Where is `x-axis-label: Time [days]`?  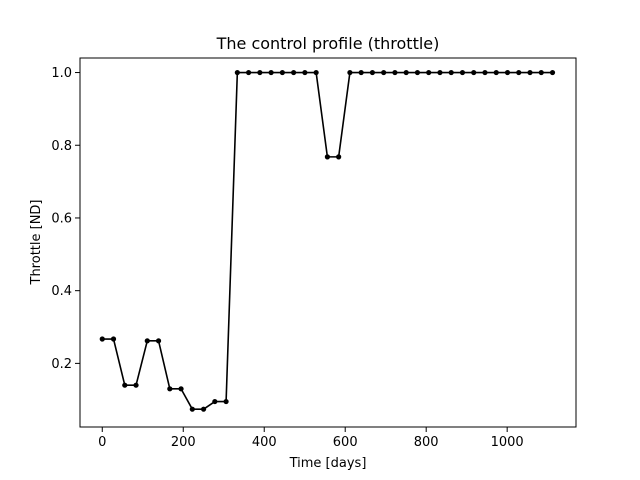
x-axis-label: Time [days] is located at coordinates (328, 463).